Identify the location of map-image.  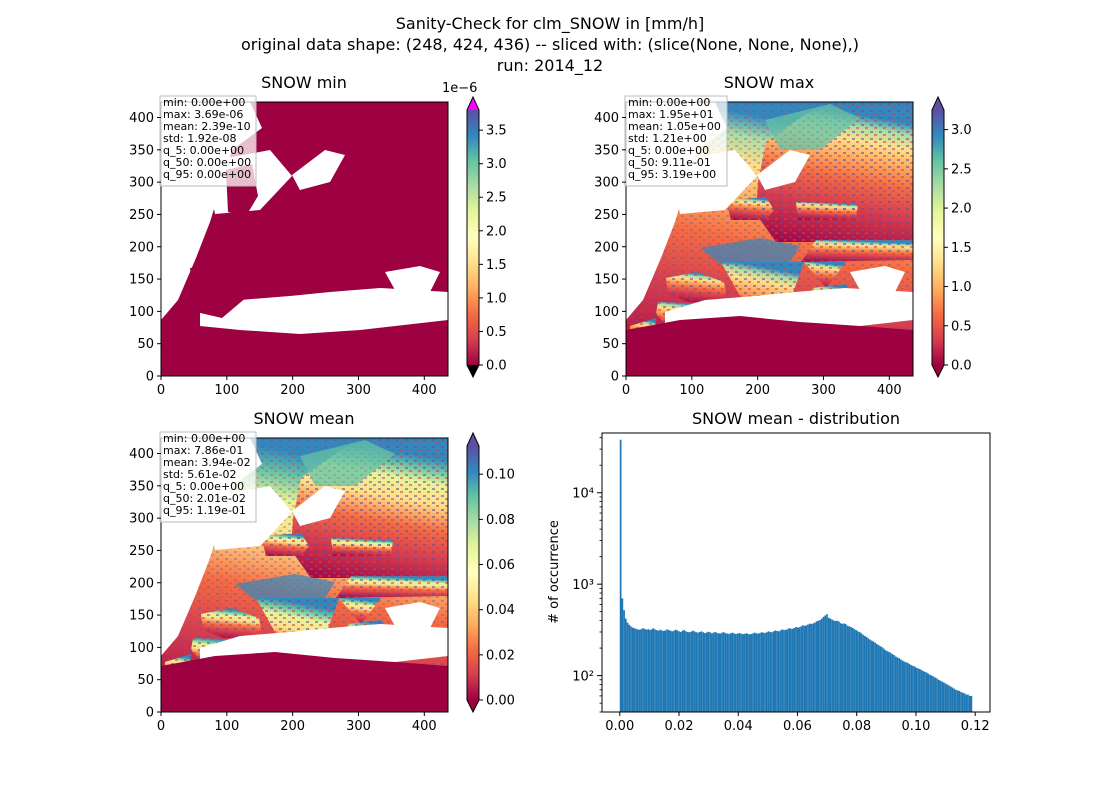
(304, 239).